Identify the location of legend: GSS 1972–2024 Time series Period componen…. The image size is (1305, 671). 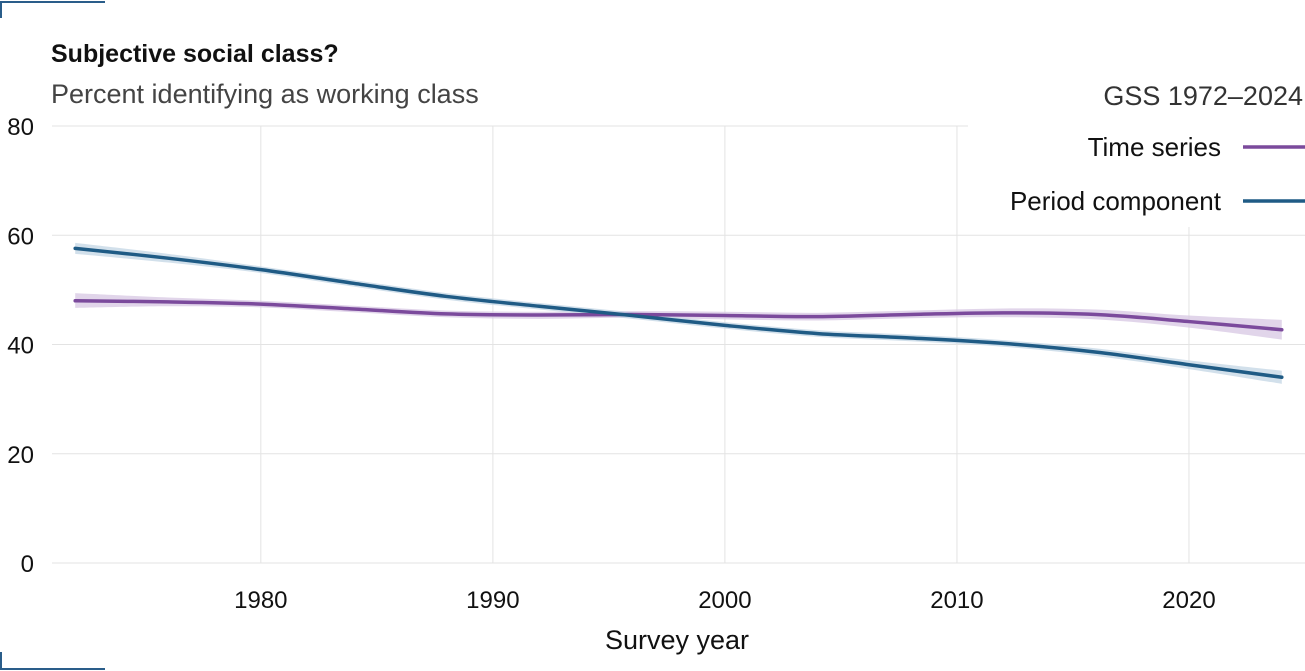
(1157, 148).